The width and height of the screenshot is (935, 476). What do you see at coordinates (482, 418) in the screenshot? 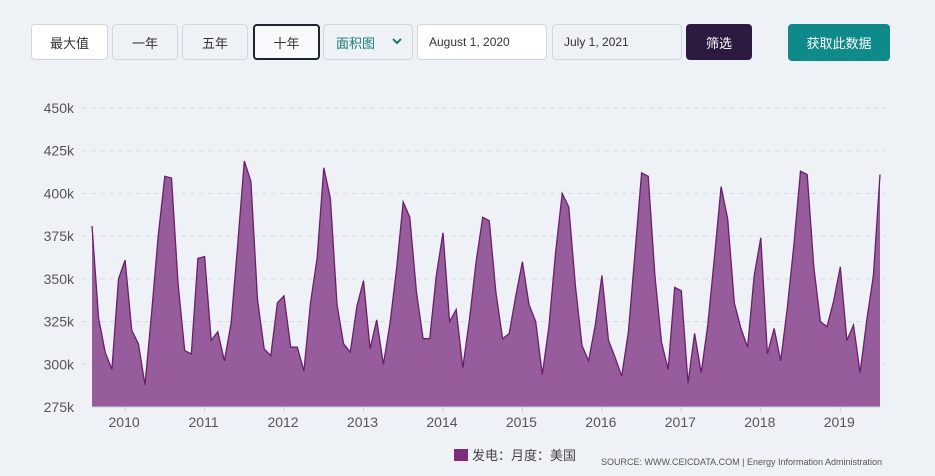
I see `x-axis-ticks: 2010 2011 2012 2013 2014 2015 2016 2017 2018 2019` at bounding box center [482, 418].